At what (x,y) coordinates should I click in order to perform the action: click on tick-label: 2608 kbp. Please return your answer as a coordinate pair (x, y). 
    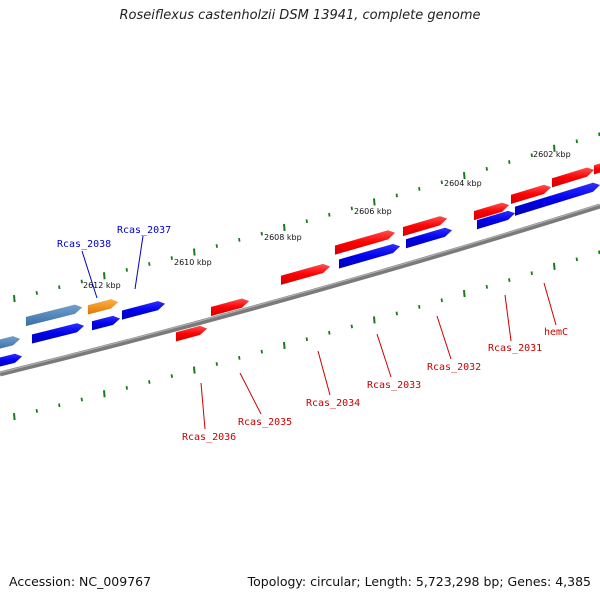
    Looking at the image, I should click on (283, 237).